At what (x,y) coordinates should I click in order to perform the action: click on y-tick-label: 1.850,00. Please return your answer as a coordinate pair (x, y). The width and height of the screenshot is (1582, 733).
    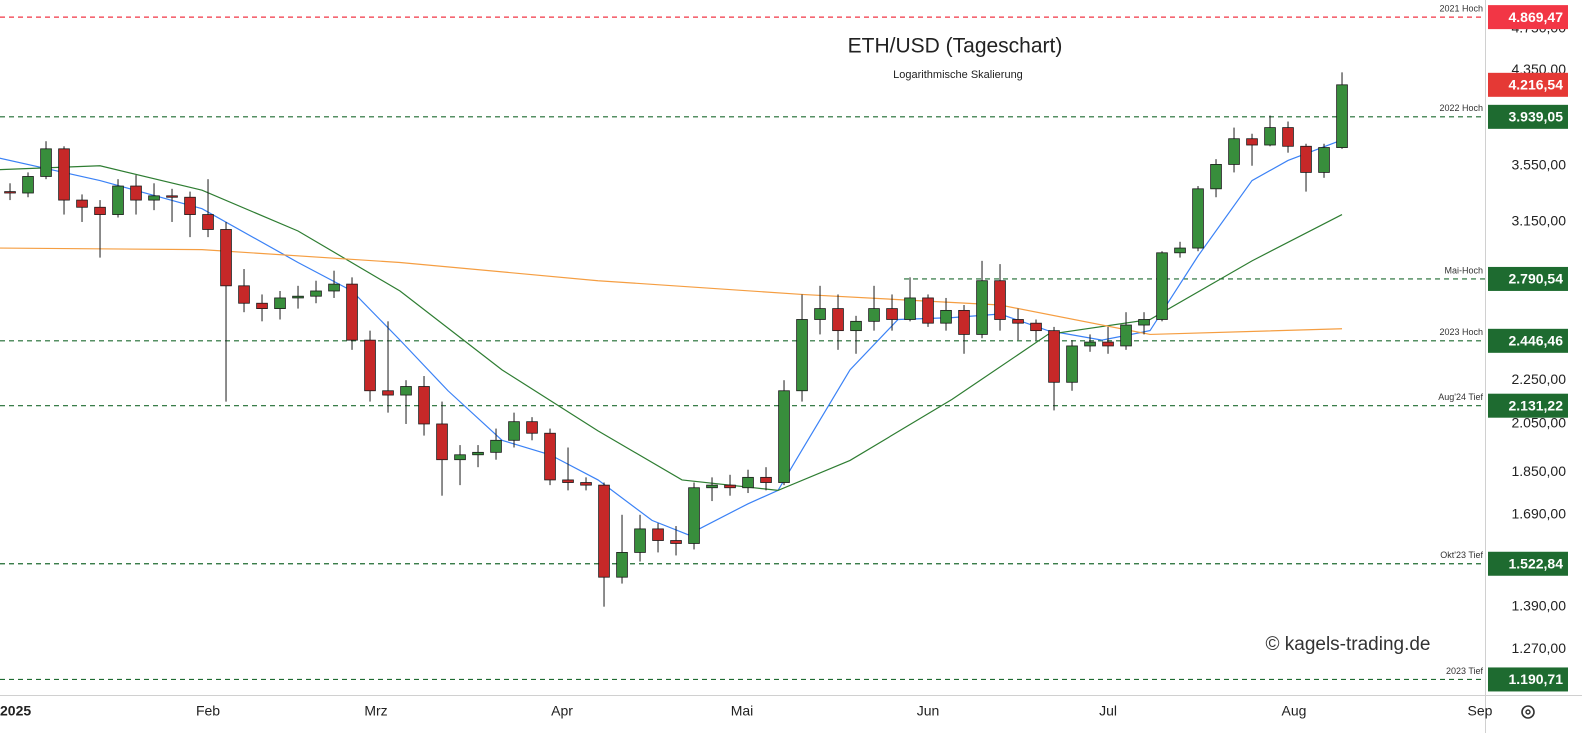
    Looking at the image, I should click on (1539, 471).